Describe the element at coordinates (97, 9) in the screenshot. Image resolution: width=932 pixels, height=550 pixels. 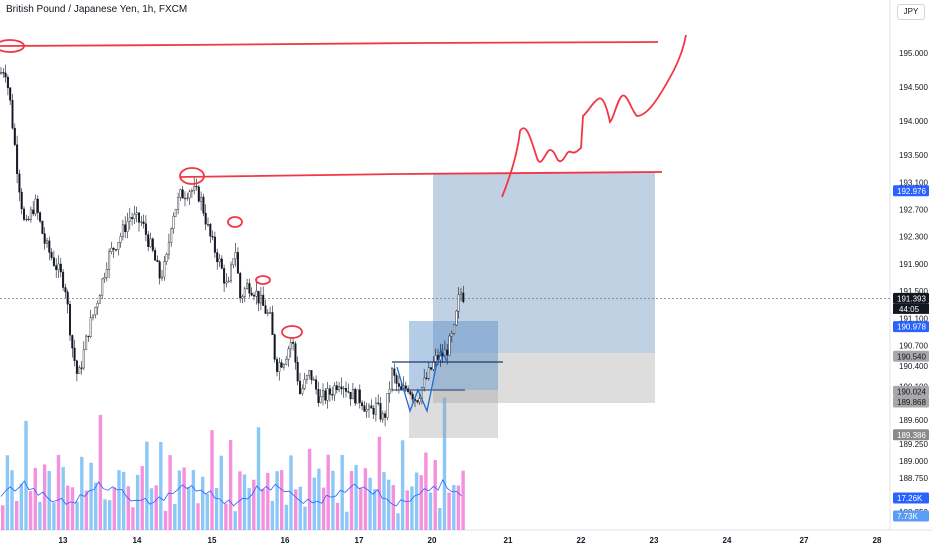
I see `chart-title: British Pound / Japanese Yen, 1h, FXCM` at that location.